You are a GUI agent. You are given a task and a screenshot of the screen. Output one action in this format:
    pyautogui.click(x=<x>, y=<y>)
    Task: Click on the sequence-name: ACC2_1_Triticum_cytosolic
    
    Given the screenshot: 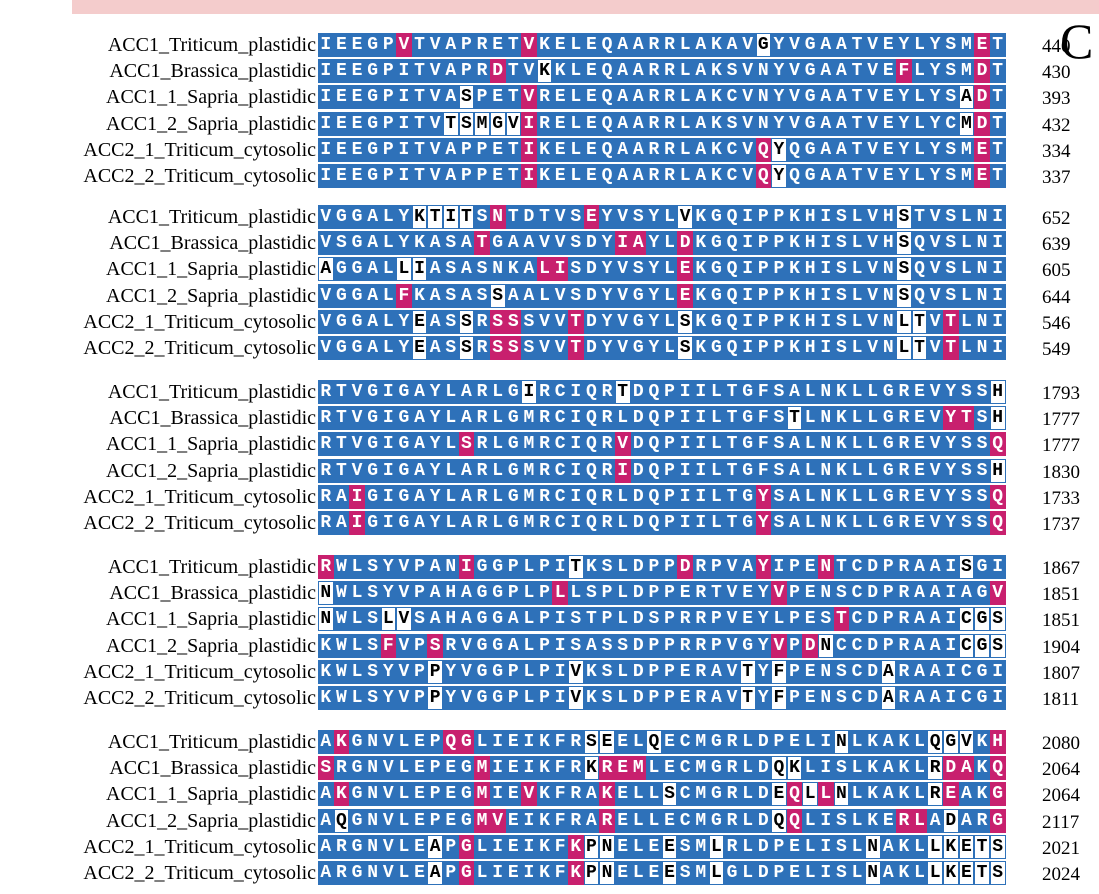 What is the action you would take?
    pyautogui.click(x=199, y=321)
    